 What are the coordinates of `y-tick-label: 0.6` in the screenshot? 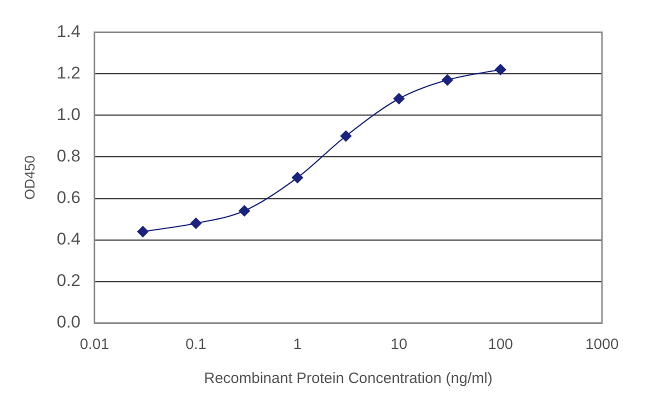 It's located at (68, 198).